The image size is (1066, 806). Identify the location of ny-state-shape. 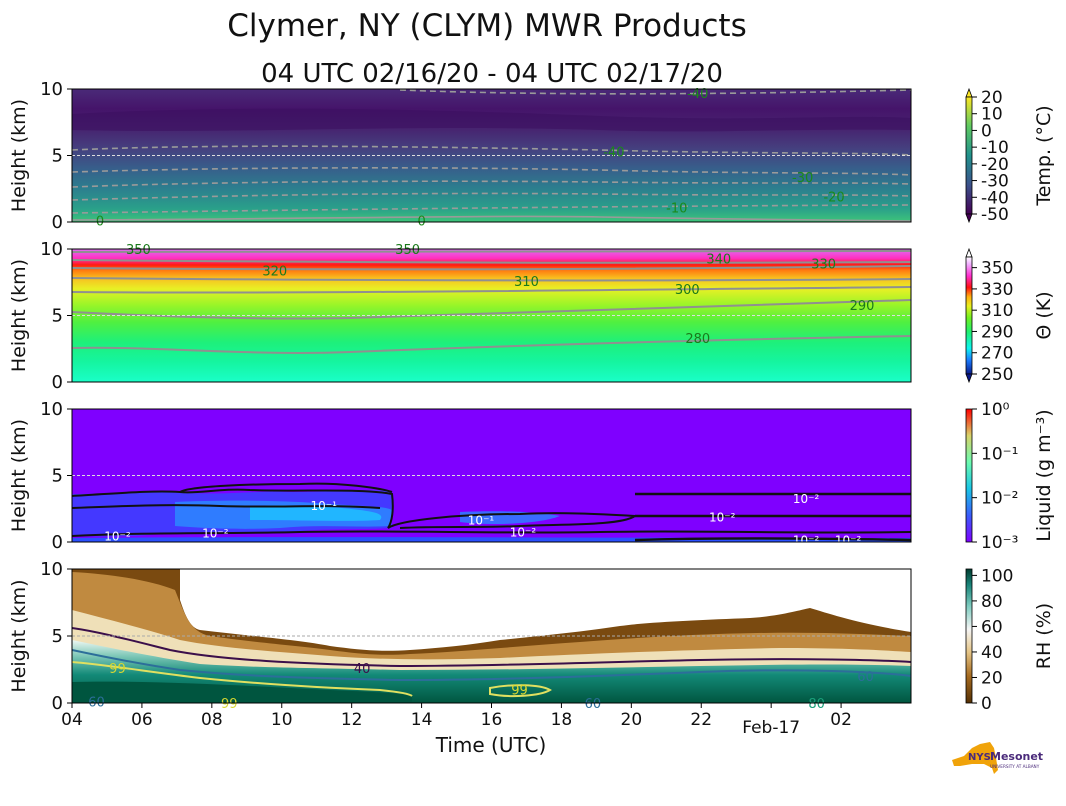
(975, 758).